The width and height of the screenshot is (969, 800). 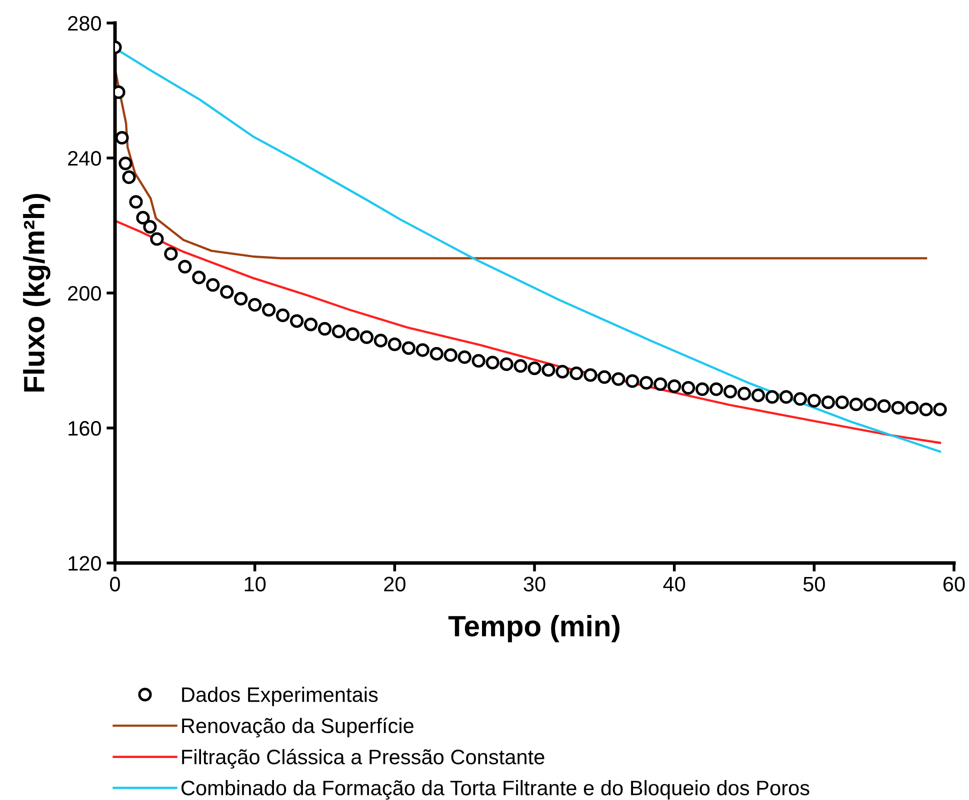 I want to click on x-axis-title: Tempo (min), so click(x=534, y=628).